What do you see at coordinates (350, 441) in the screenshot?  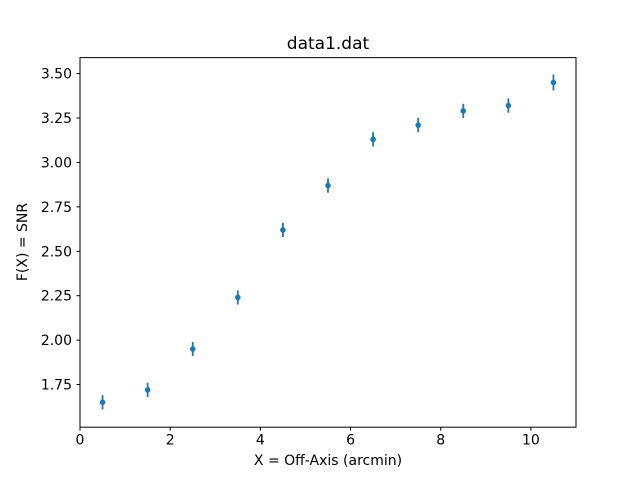 I see `x-tick-label: 6` at bounding box center [350, 441].